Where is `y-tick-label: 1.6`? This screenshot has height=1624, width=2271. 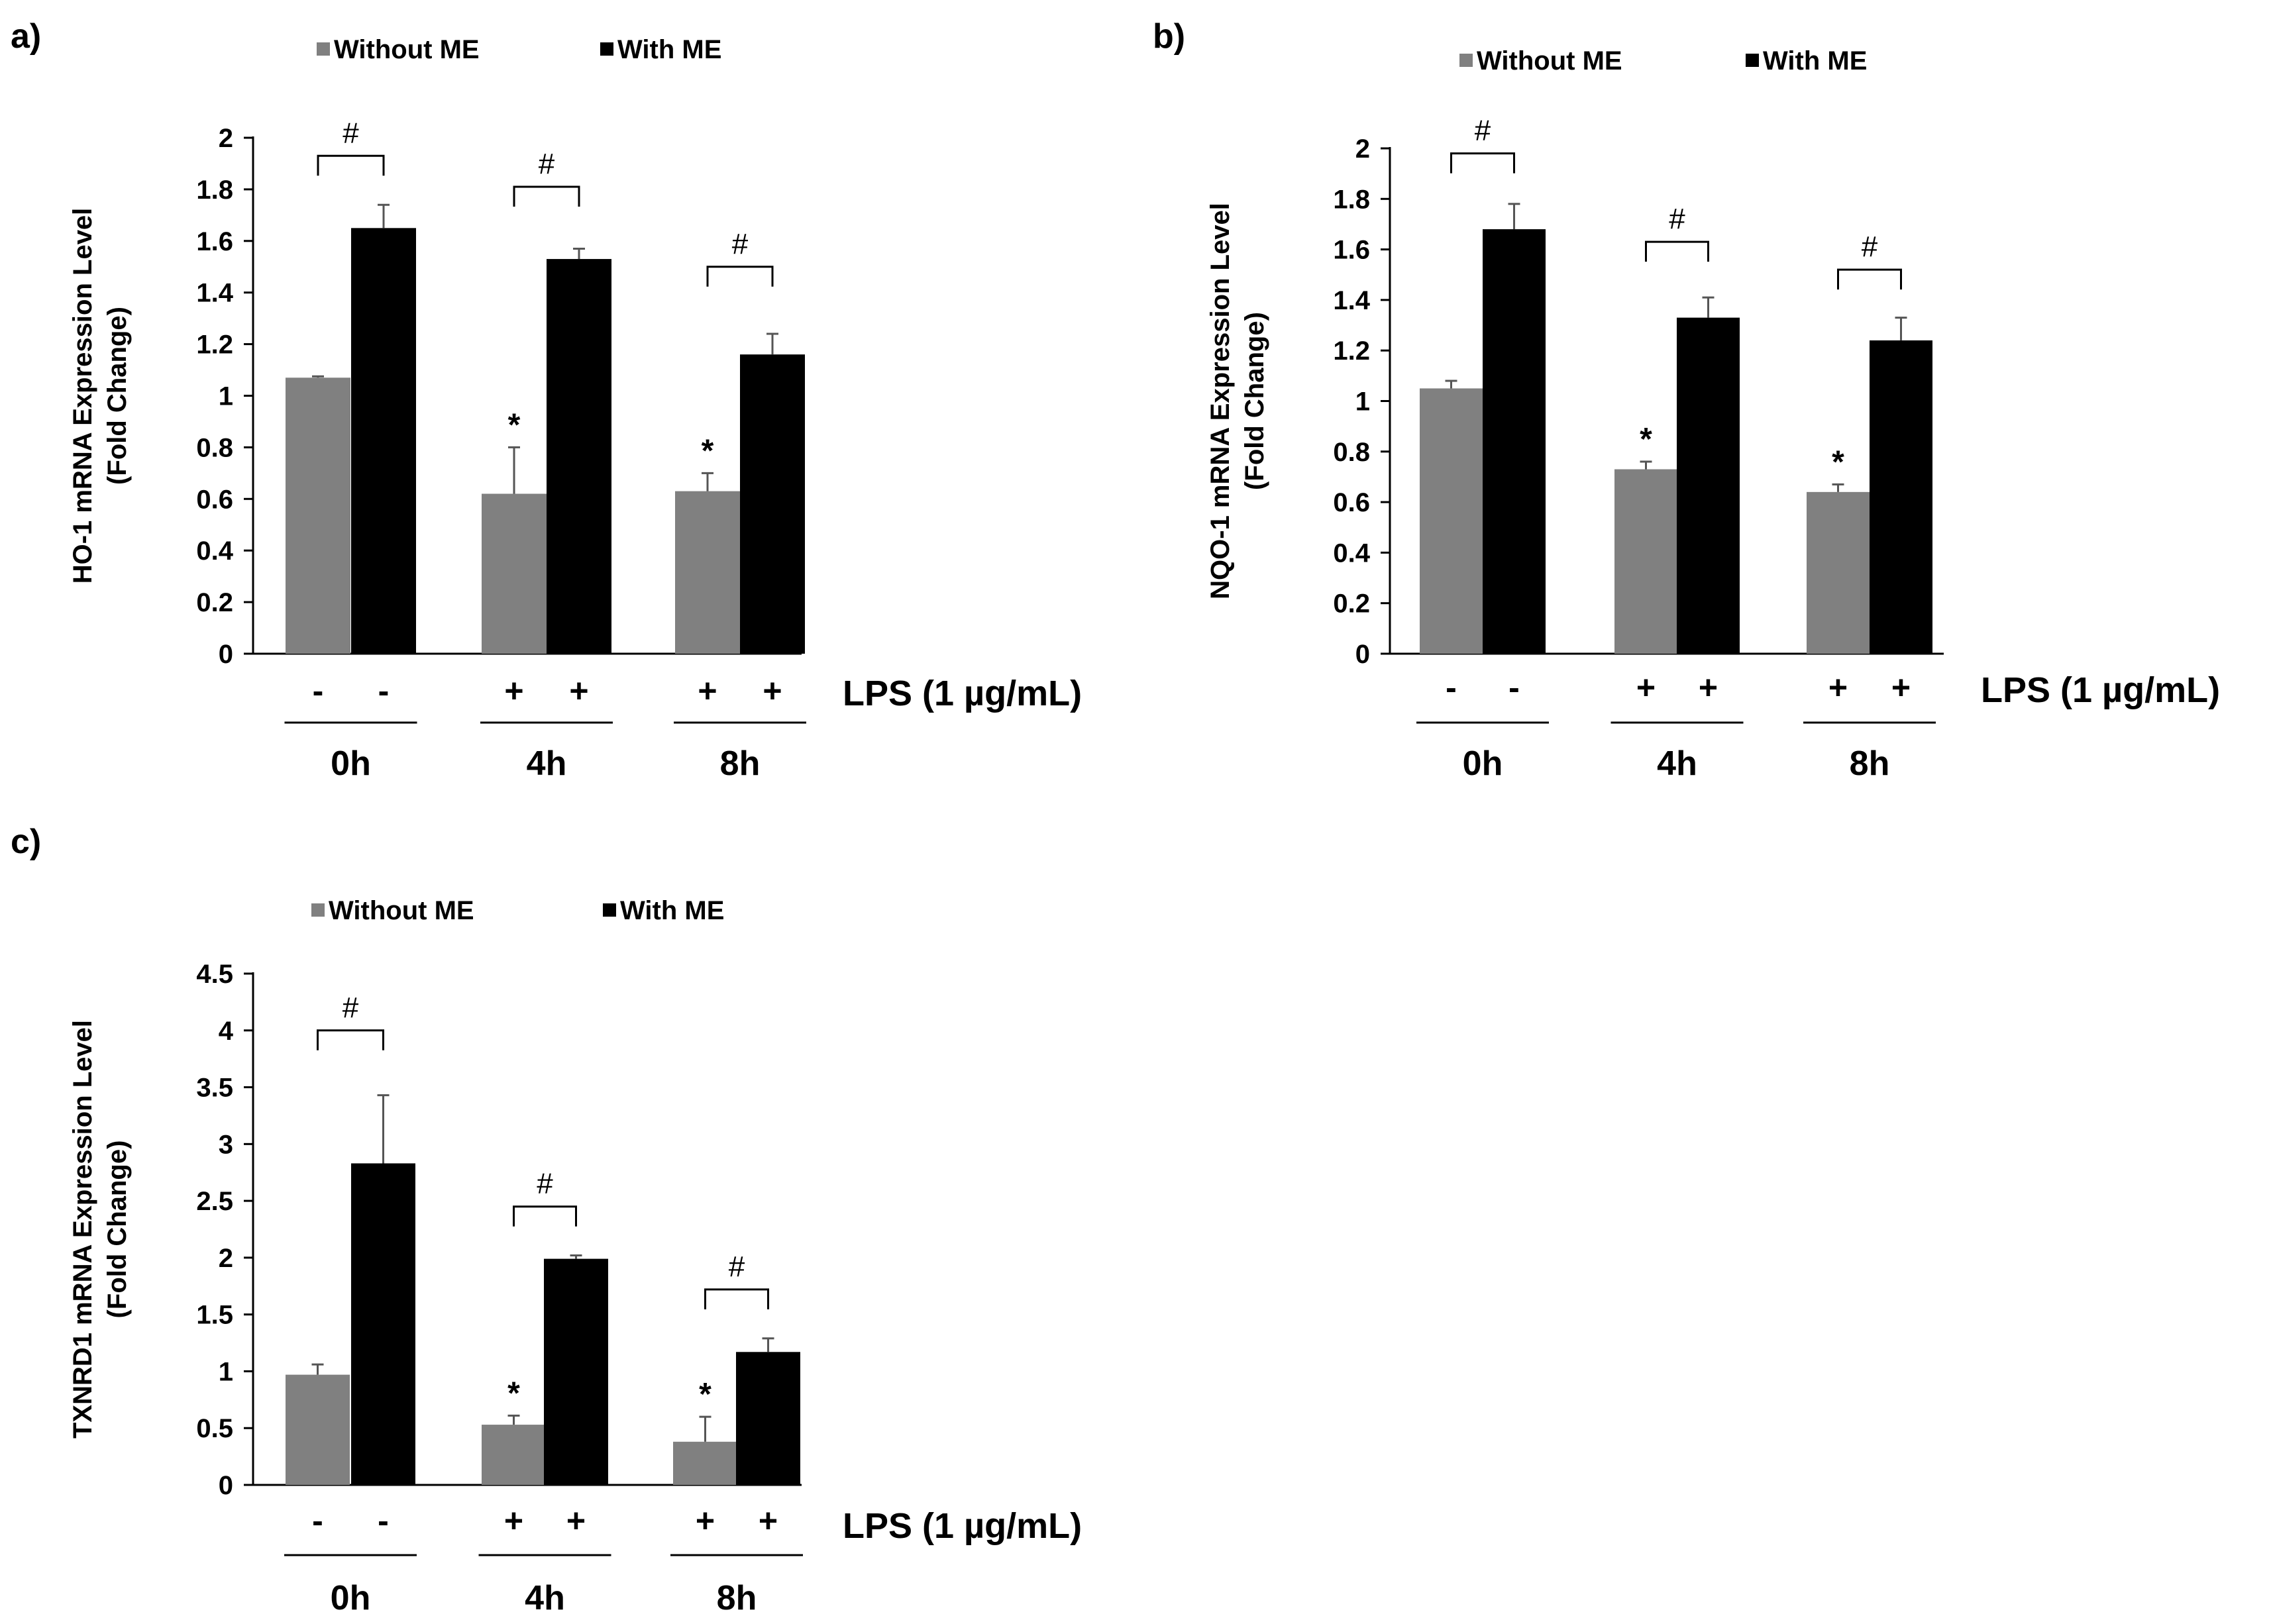 y-tick-label: 1.6 is located at coordinates (214, 241).